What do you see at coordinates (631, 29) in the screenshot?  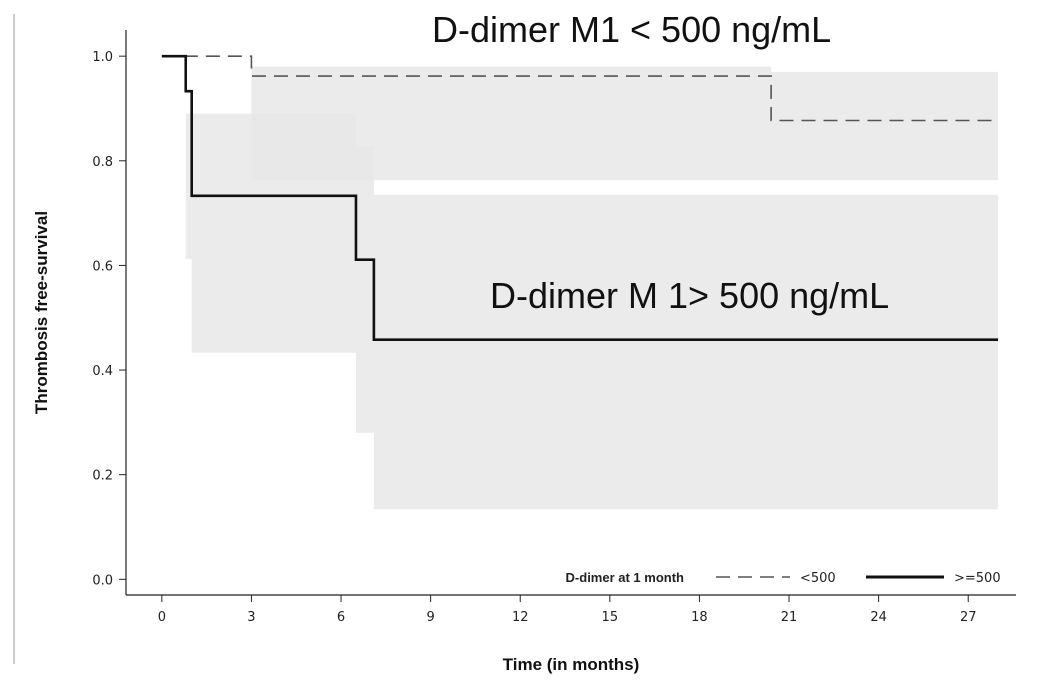 I see `annotation-low-ddimer: D-dimer M1 < 500 ng/mL` at bounding box center [631, 29].